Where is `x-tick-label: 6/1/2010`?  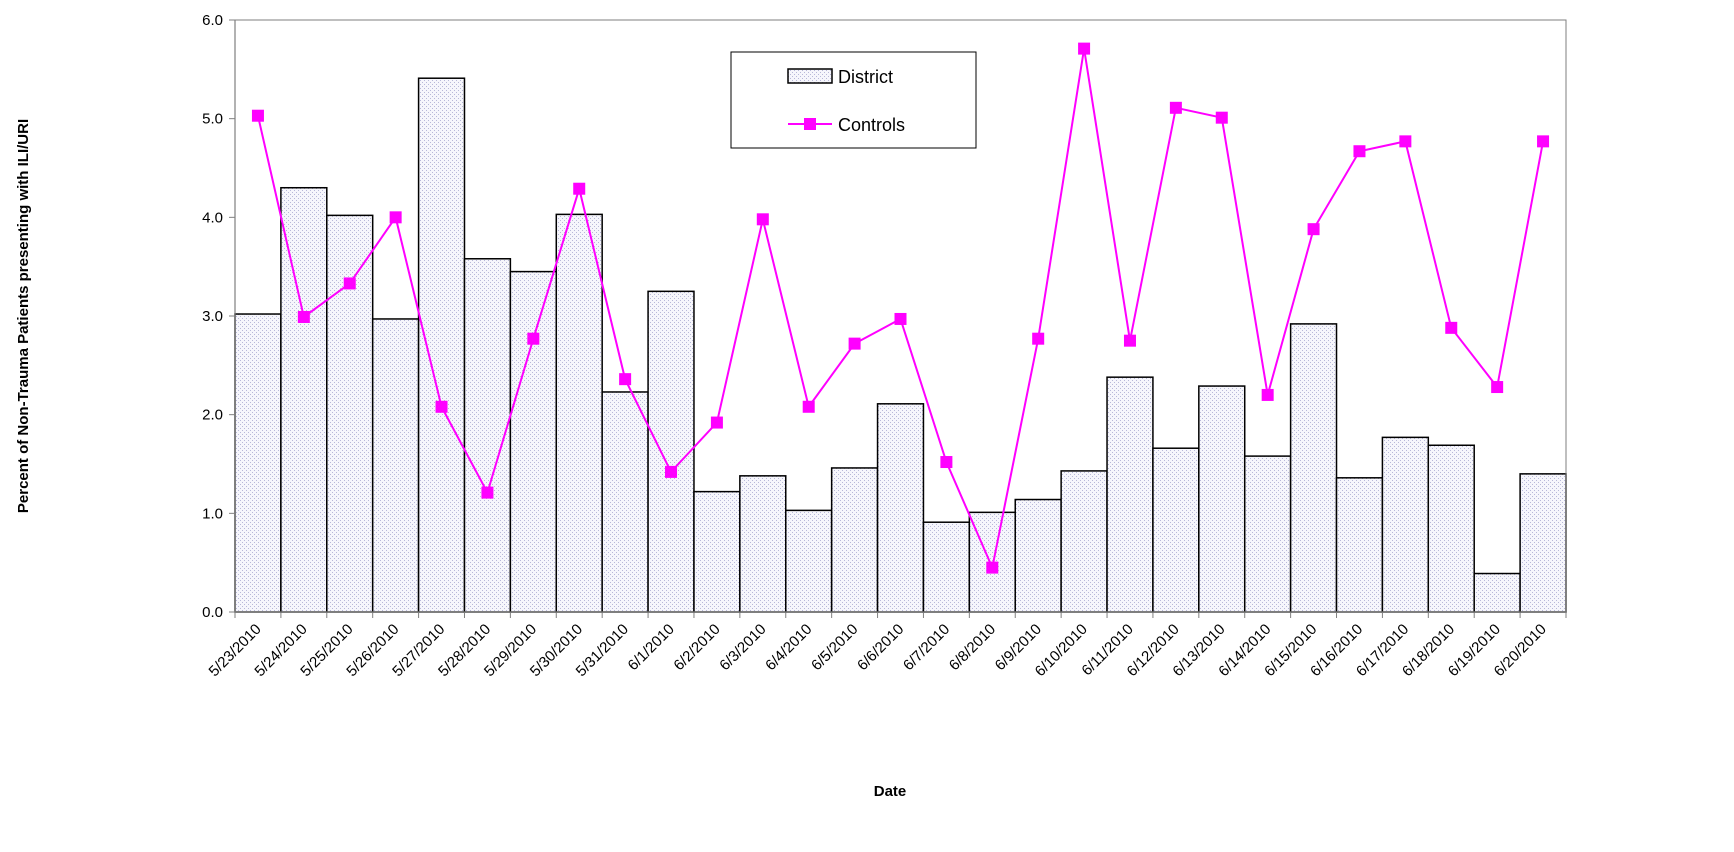
x-tick-label: 6/1/2010 is located at coordinates (651, 647).